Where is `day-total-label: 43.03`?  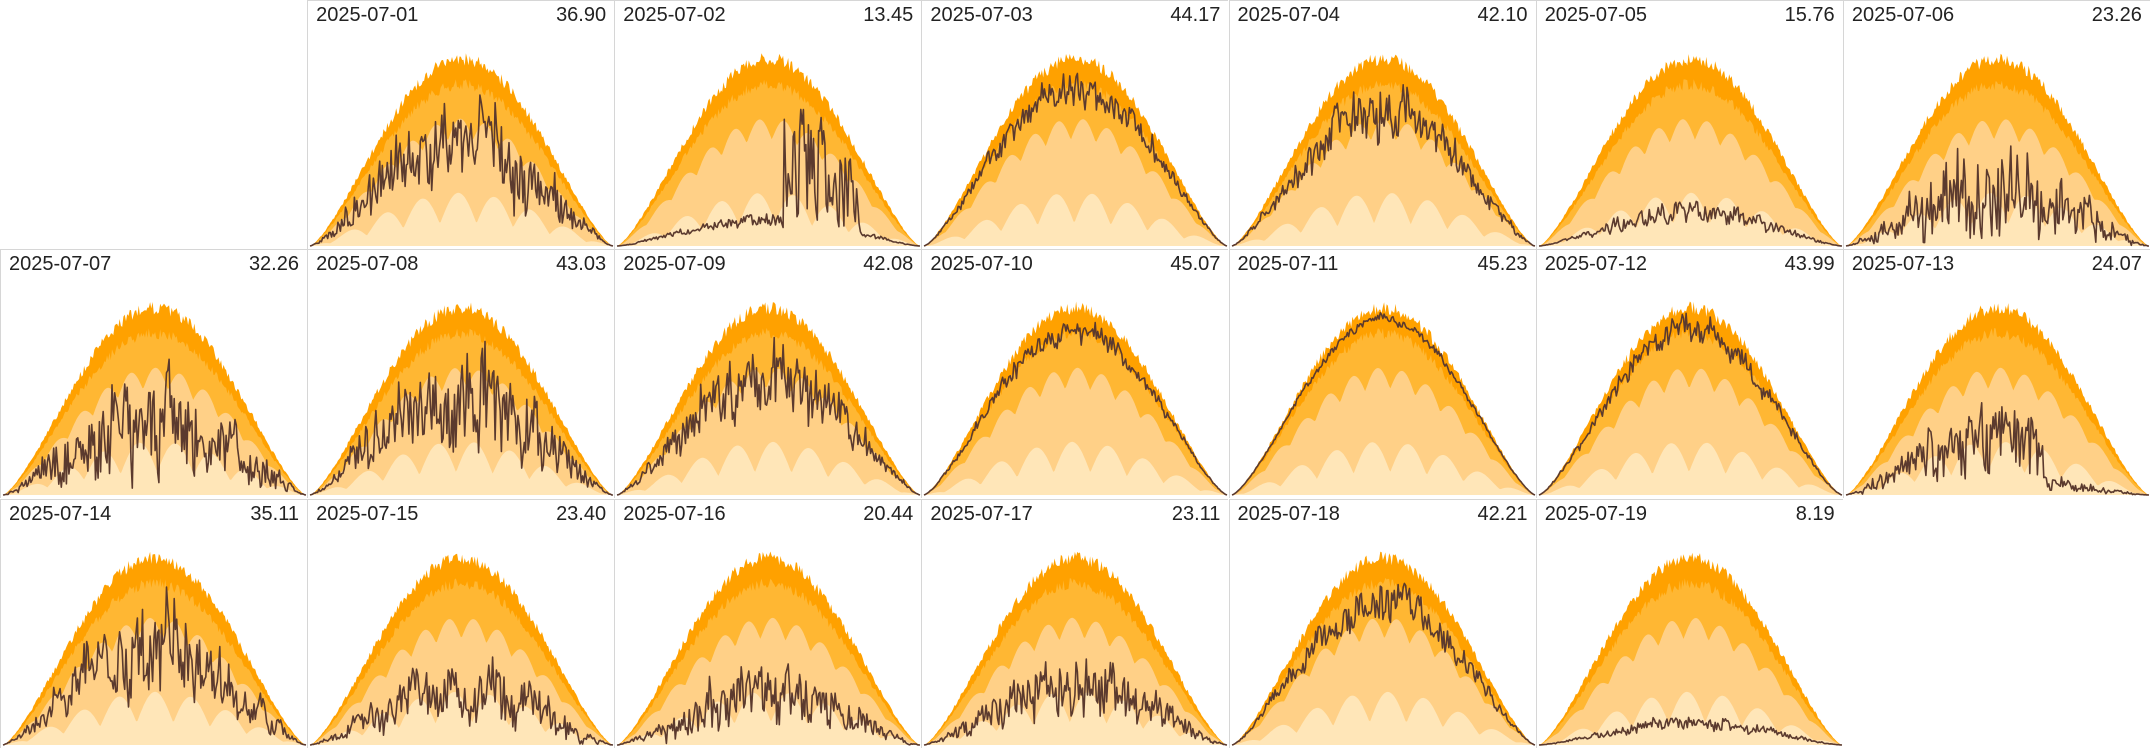
day-total-label: 43.03 is located at coordinates (581, 264).